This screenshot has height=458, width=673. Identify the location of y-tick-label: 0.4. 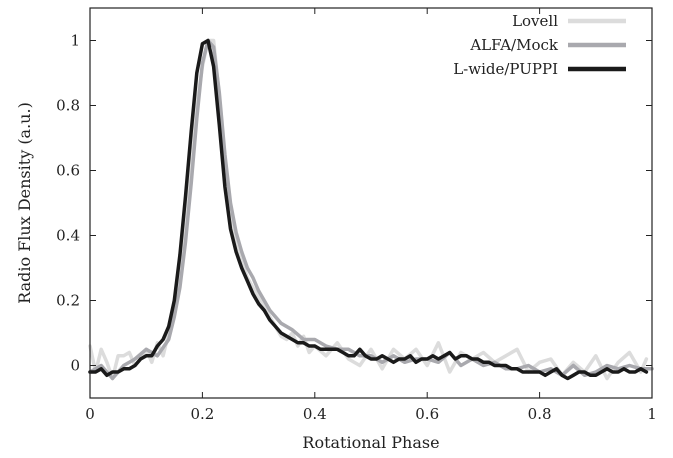
(68, 236).